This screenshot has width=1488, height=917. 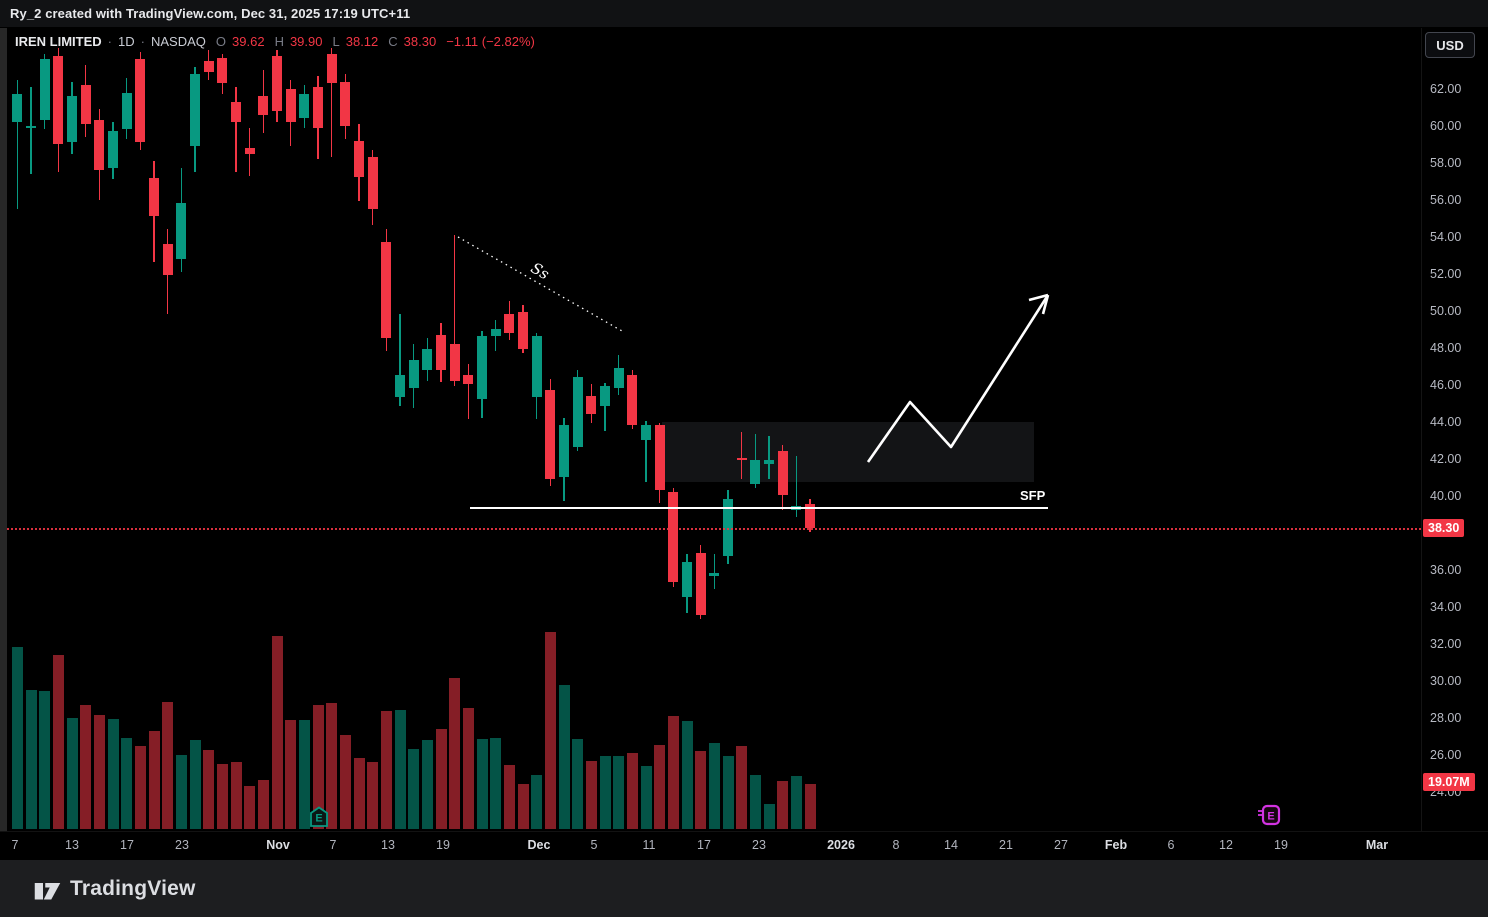 I want to click on time-axis-label: 19, so click(x=1281, y=845).